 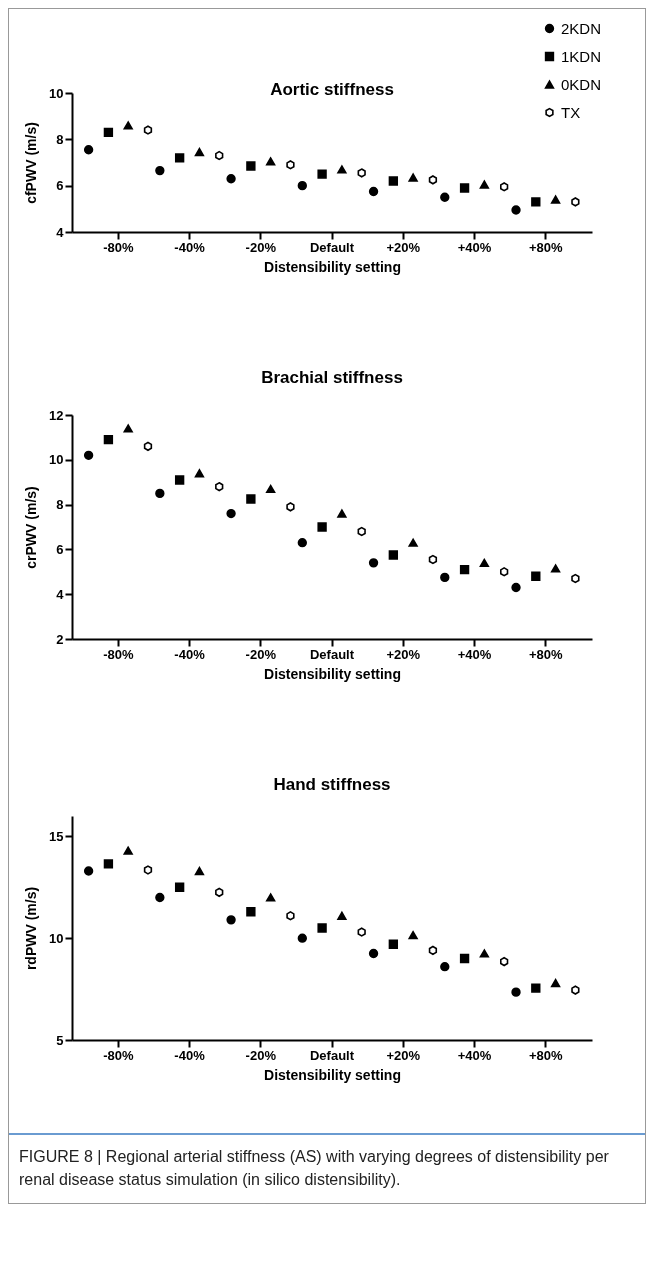 I want to click on chart-title: Hand stiffness, so click(x=332, y=784).